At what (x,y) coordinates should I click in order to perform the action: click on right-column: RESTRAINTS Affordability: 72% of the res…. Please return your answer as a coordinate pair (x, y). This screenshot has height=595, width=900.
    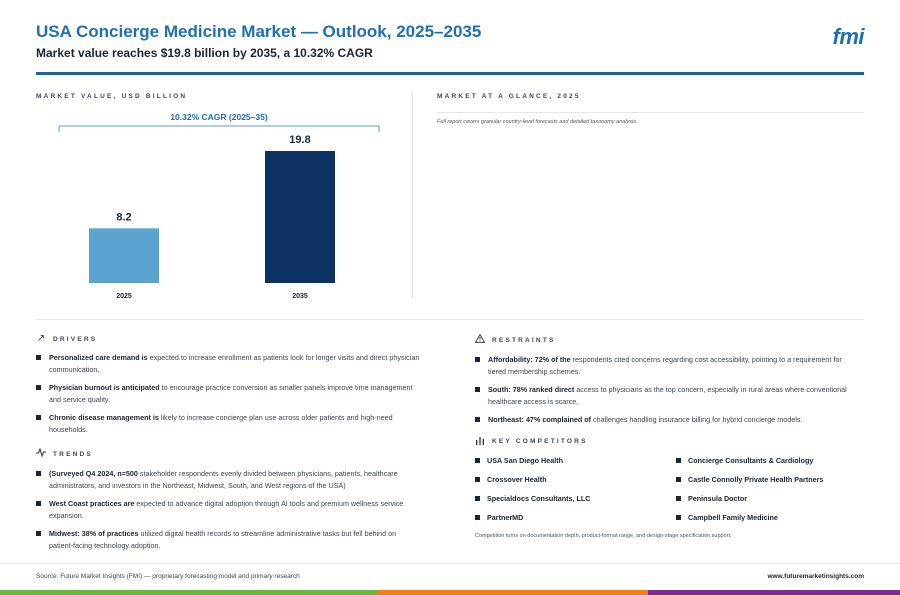
    Looking at the image, I should click on (666, 436).